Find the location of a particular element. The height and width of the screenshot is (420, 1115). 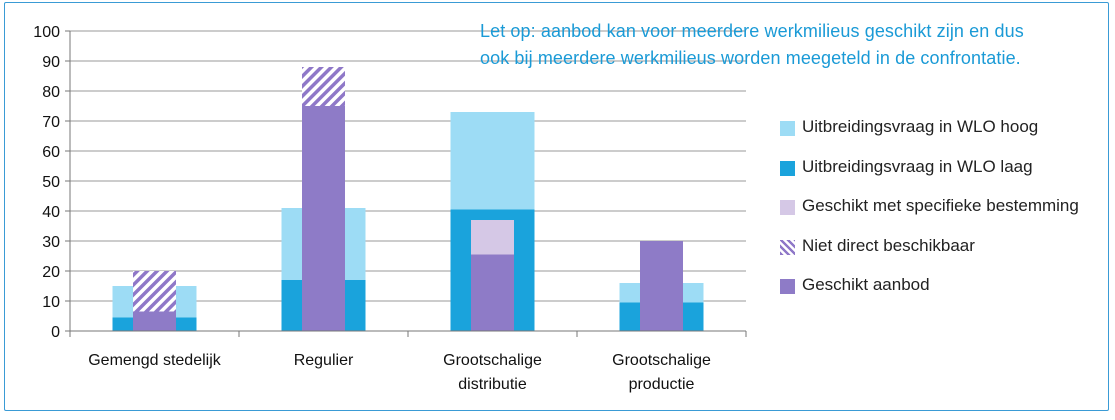

legend-label-niet-direct: Niet direct beschikbaar is located at coordinates (888, 245).